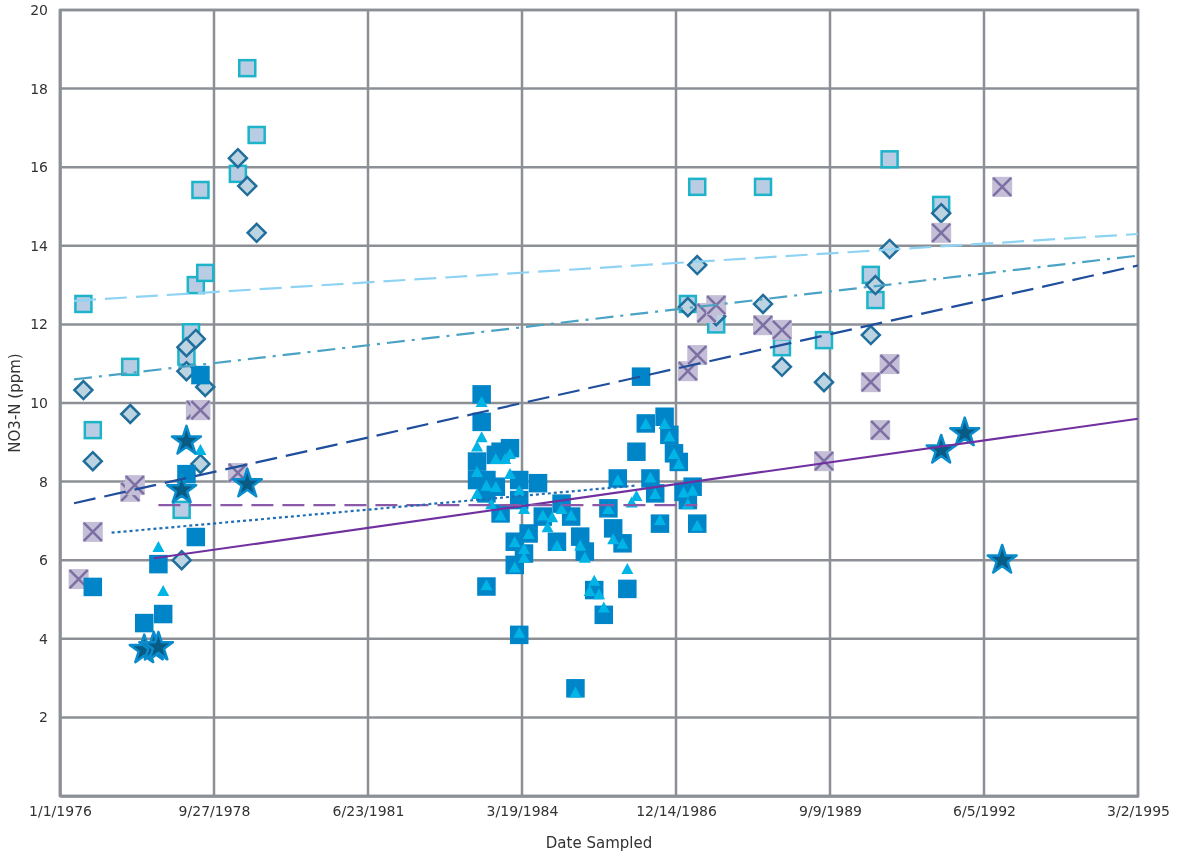 This screenshot has height=856, width=1187. I want to click on x-tick-label: 6/23/1981, so click(368, 810).